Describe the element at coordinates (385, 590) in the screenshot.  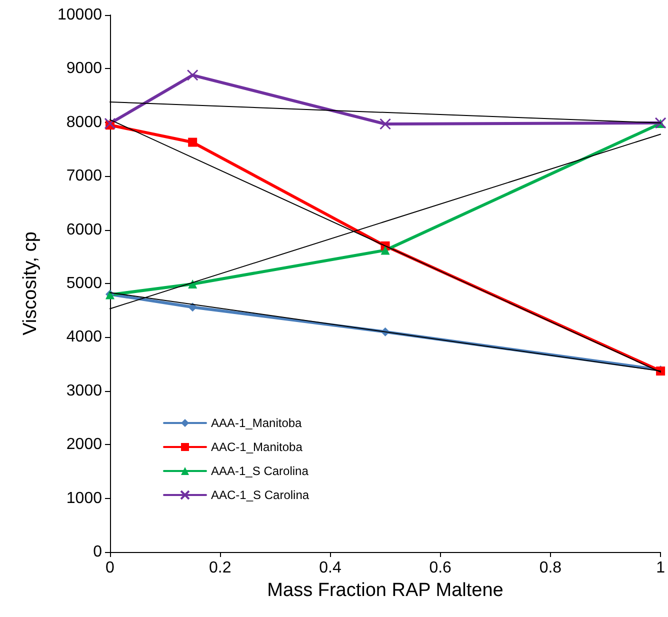
I see `x-axis-title: Mass Fraction RAP Maltene` at that location.